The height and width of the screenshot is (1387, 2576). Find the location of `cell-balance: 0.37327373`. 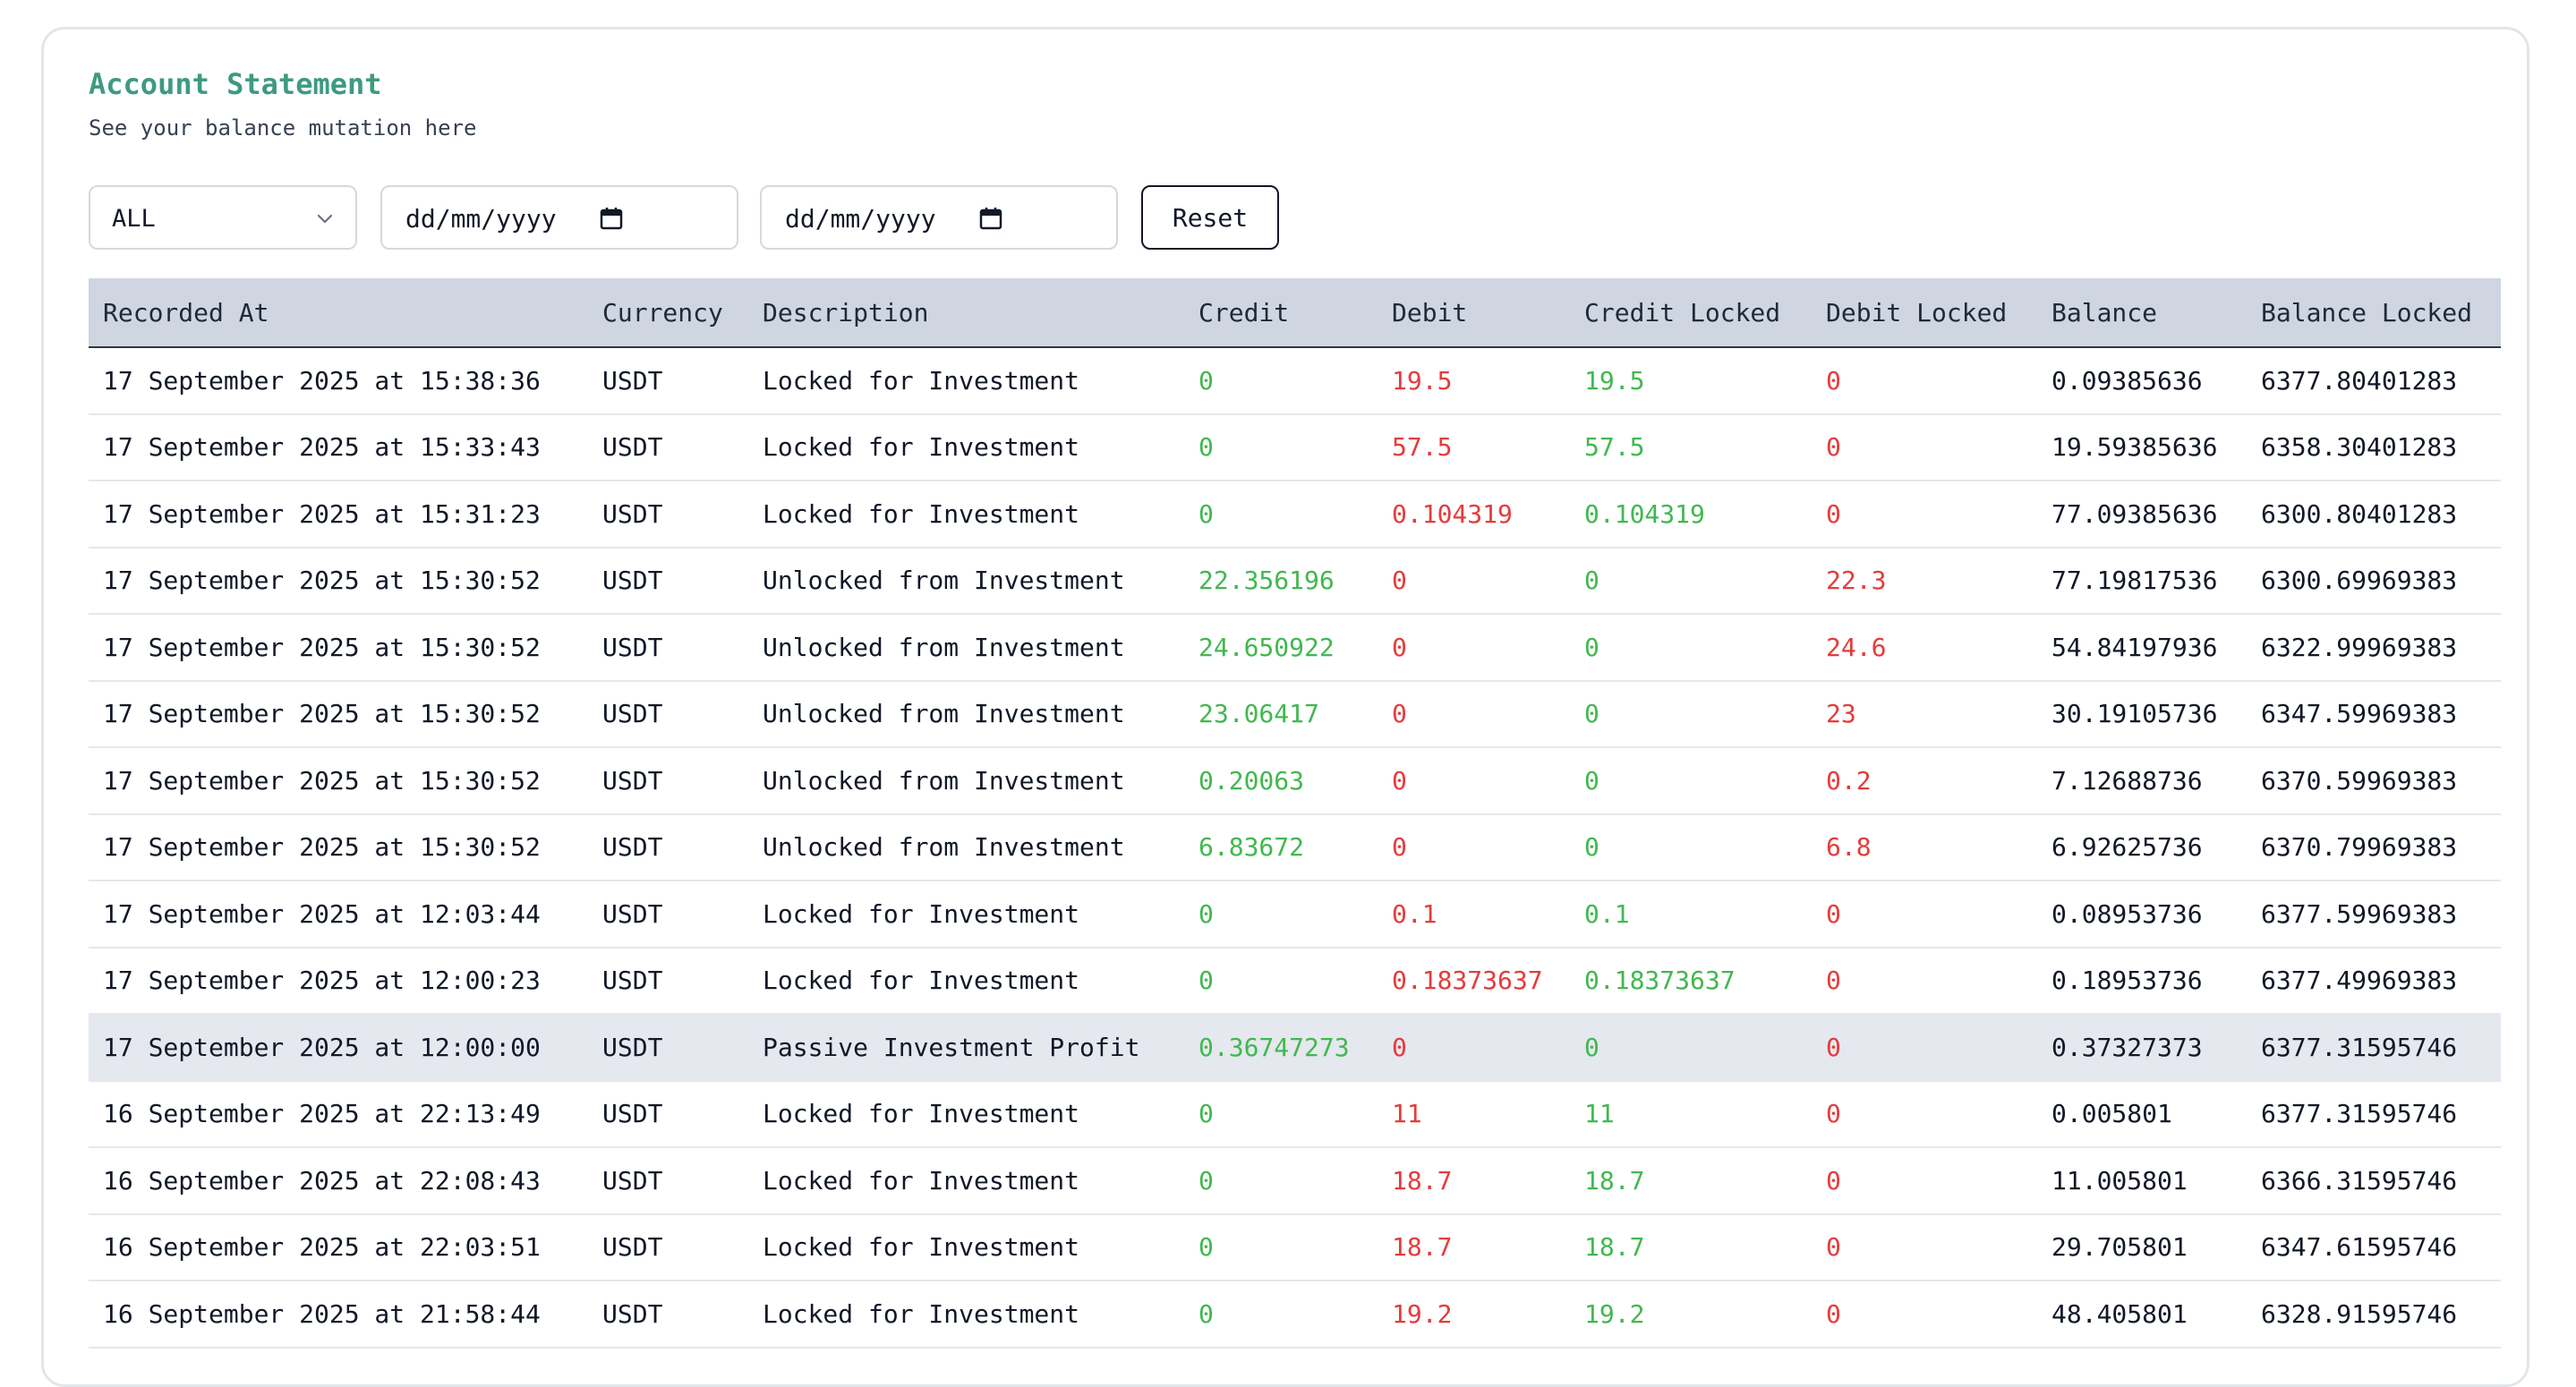

cell-balance: 0.37327373 is located at coordinates (2127, 1047).